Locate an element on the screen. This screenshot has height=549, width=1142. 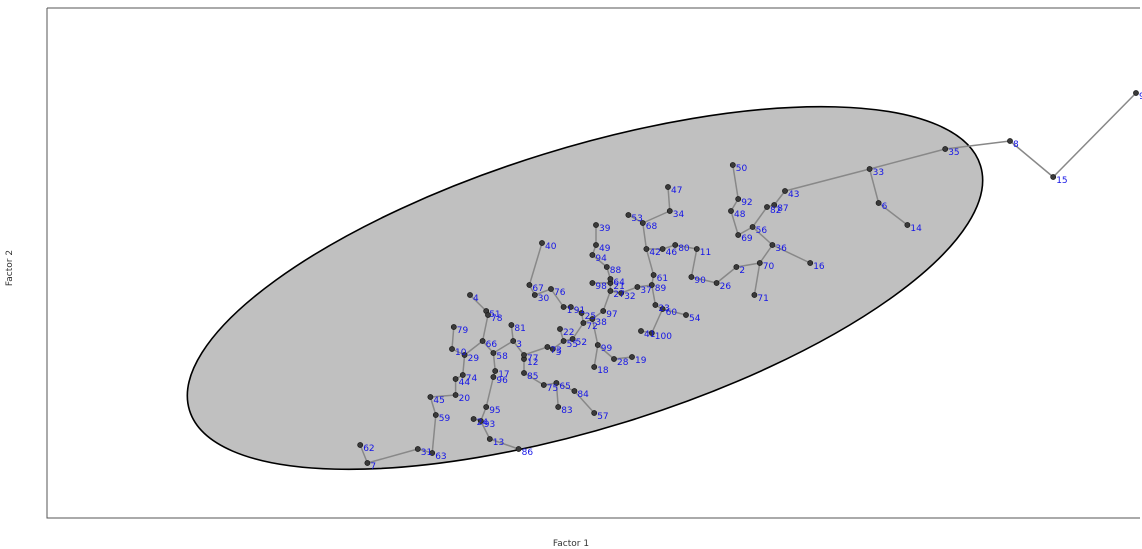
point-label-11: 11 is located at coordinates (705, 253).